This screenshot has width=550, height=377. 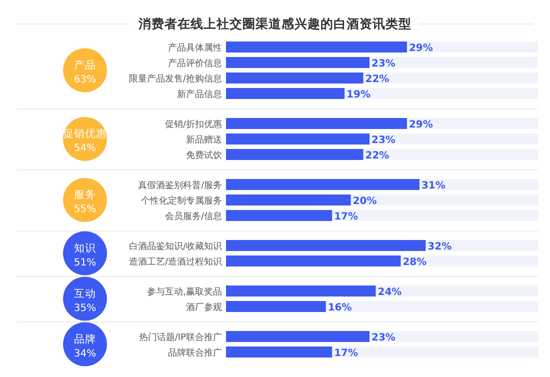 What do you see at coordinates (85, 339) in the screenshot?
I see `text: 品牌` at bounding box center [85, 339].